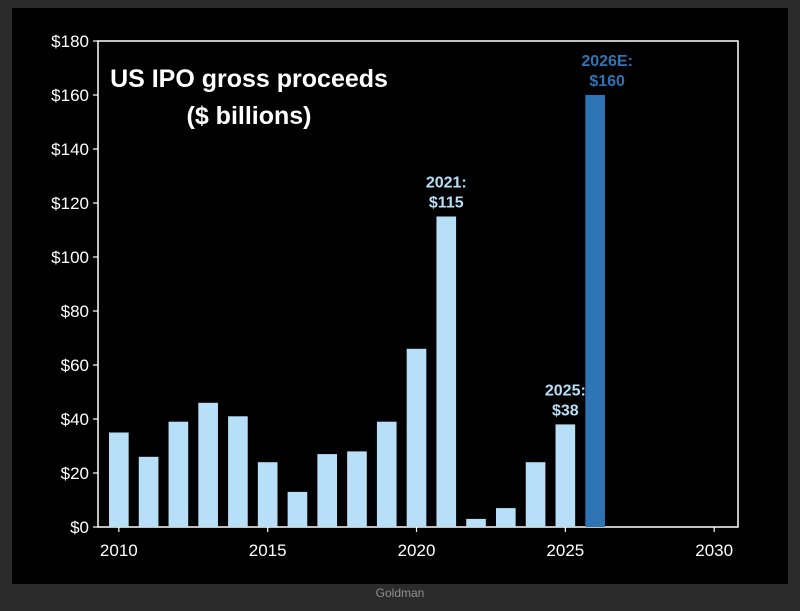 The image size is (800, 611). What do you see at coordinates (70, 41) in the screenshot?
I see `y-tick-label: $180` at bounding box center [70, 41].